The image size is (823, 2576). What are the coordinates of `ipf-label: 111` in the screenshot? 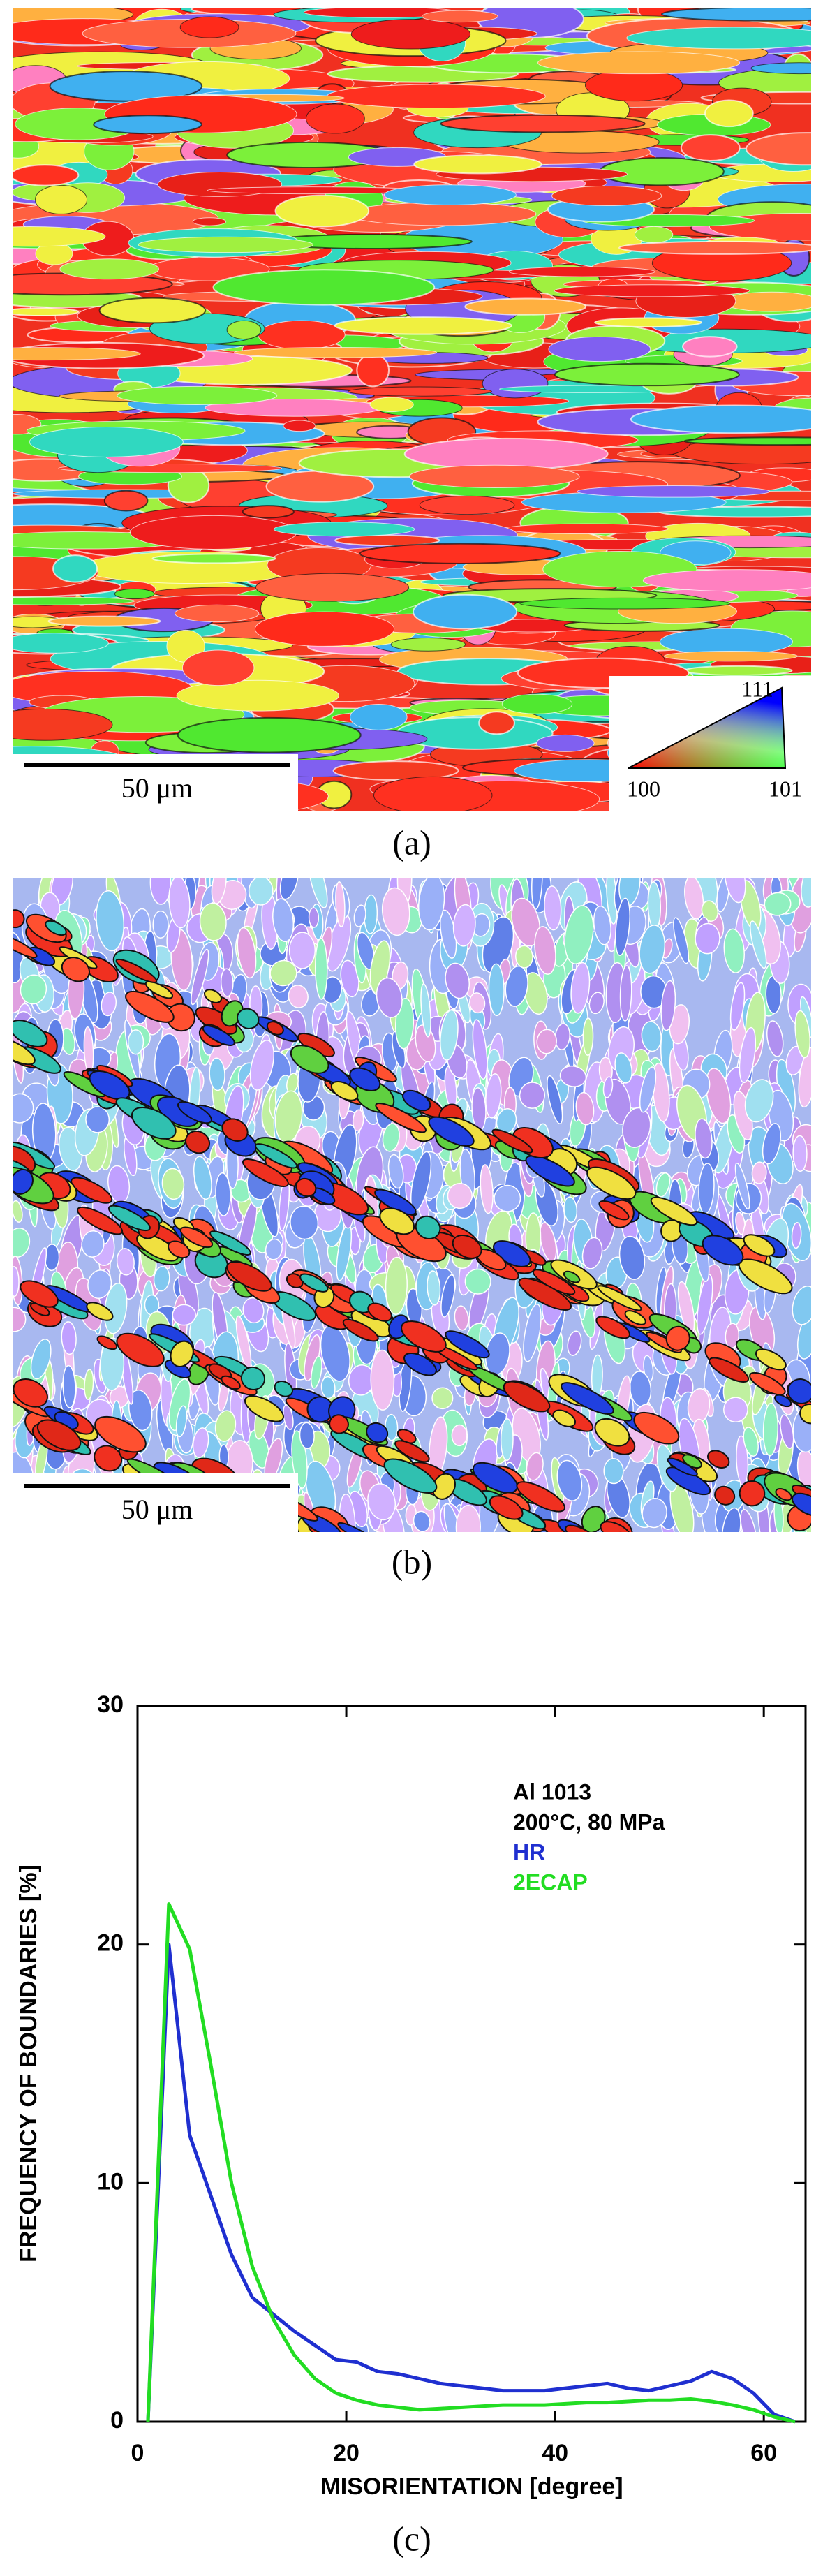 It's located at (757, 688).